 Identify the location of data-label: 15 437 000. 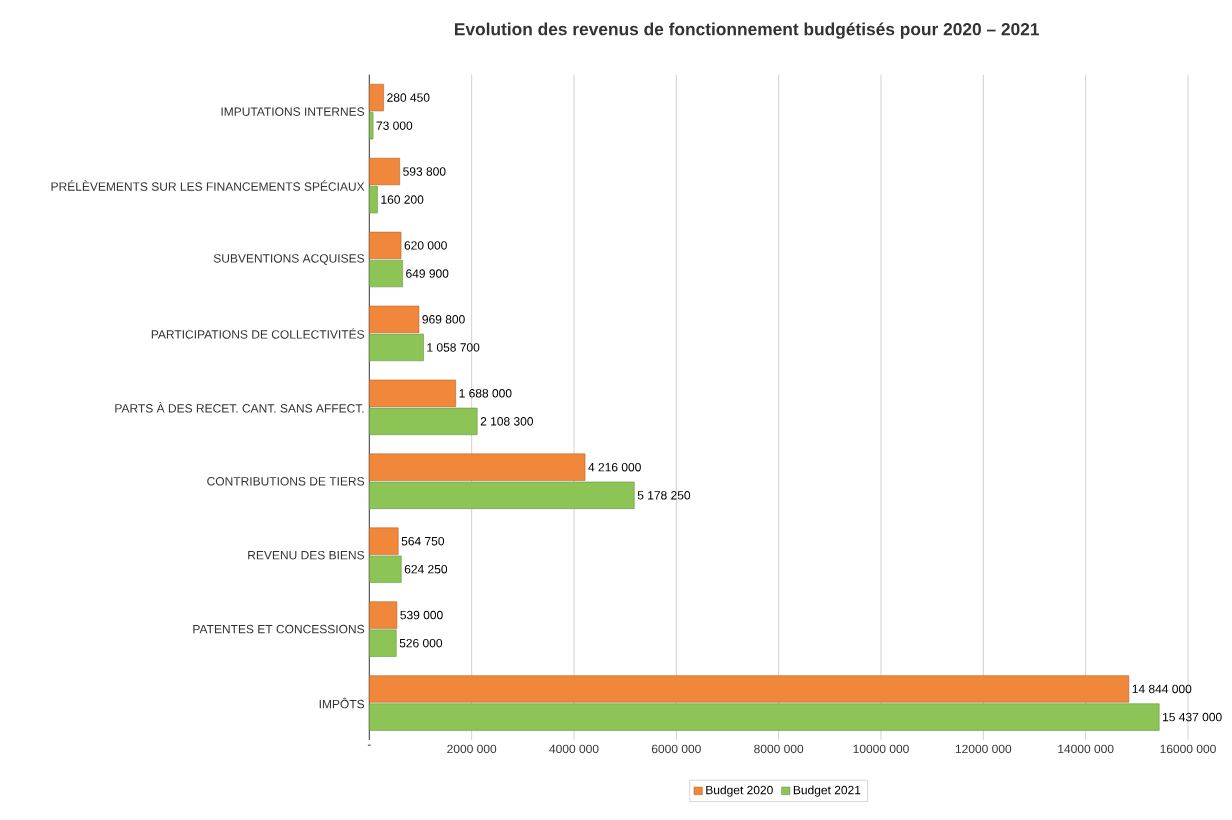
(1192, 717).